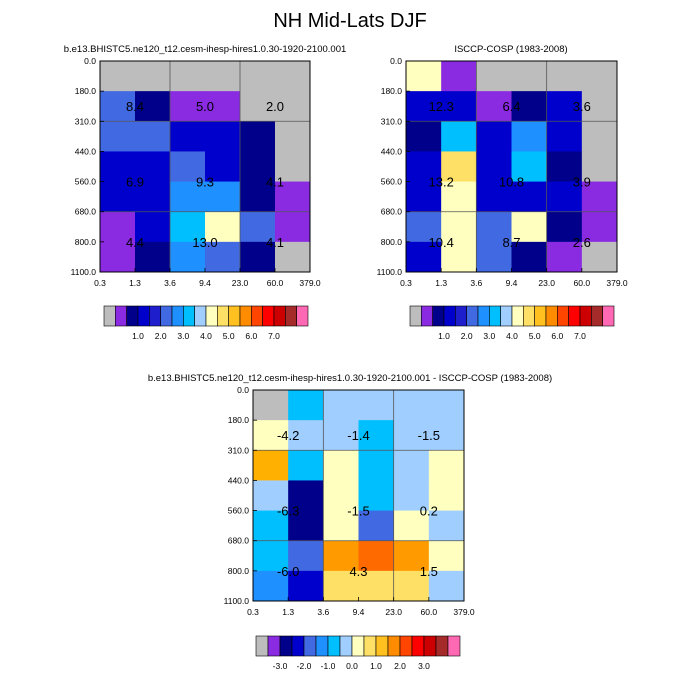 This screenshot has width=700, height=700. I want to click on colorbar-label: 6.0, so click(251, 336).